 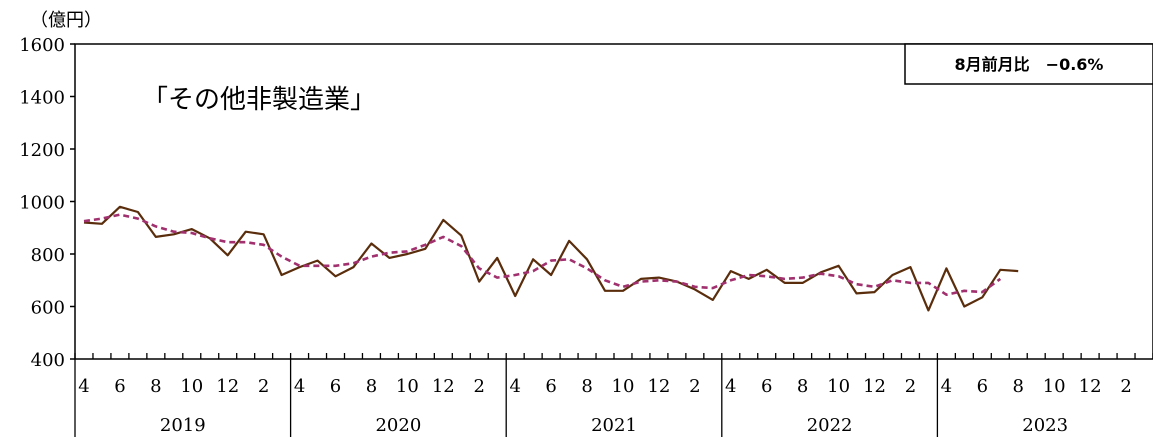 I want to click on annotation-box, so click(x=1028, y=64).